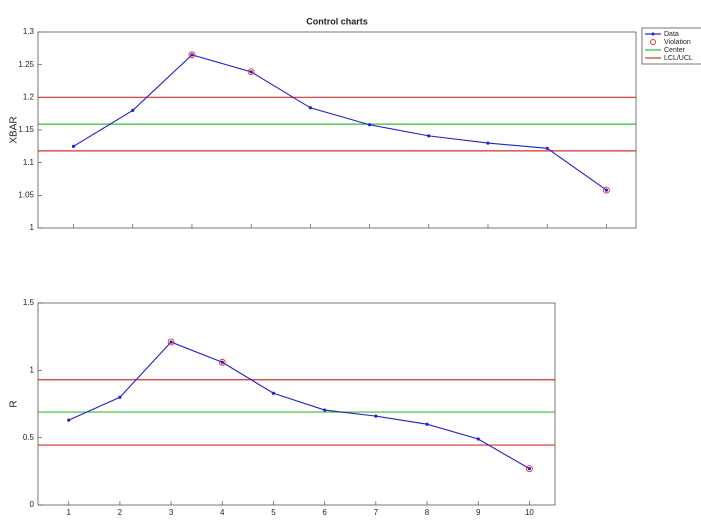 This screenshot has width=701, height=523. I want to click on y-axis-label: R, so click(14, 403).